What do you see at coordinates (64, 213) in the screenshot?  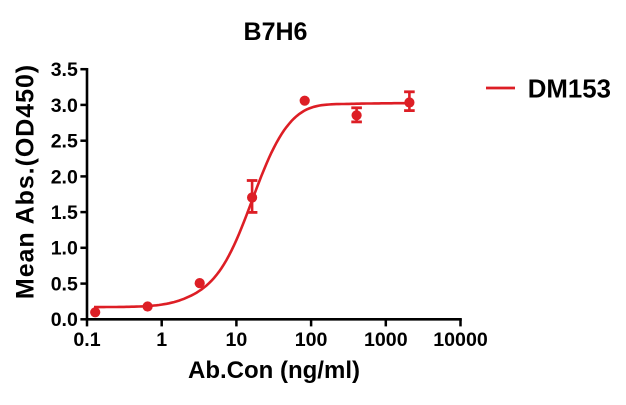 I see `svg-text: 1.5` at bounding box center [64, 213].